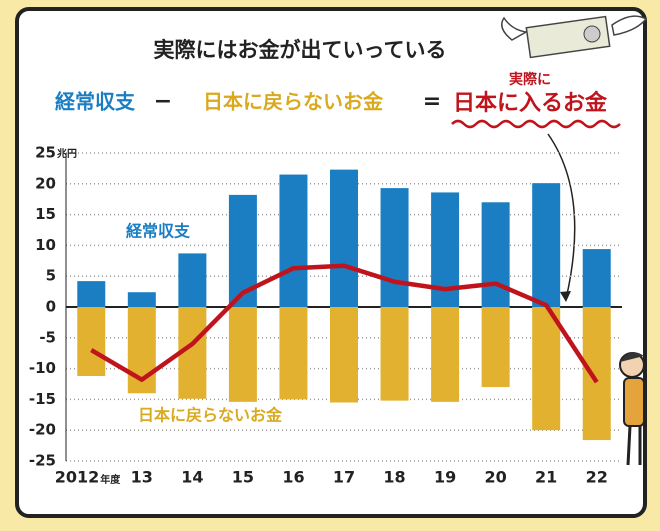  What do you see at coordinates (243, 477) in the screenshot?
I see `x-tick-label: 15` at bounding box center [243, 477].